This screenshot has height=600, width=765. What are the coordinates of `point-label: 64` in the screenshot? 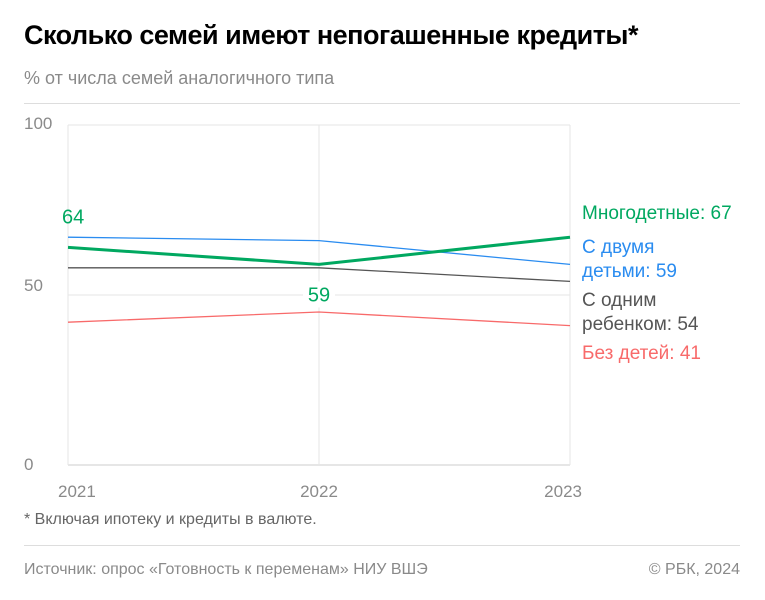 It's located at (73, 217).